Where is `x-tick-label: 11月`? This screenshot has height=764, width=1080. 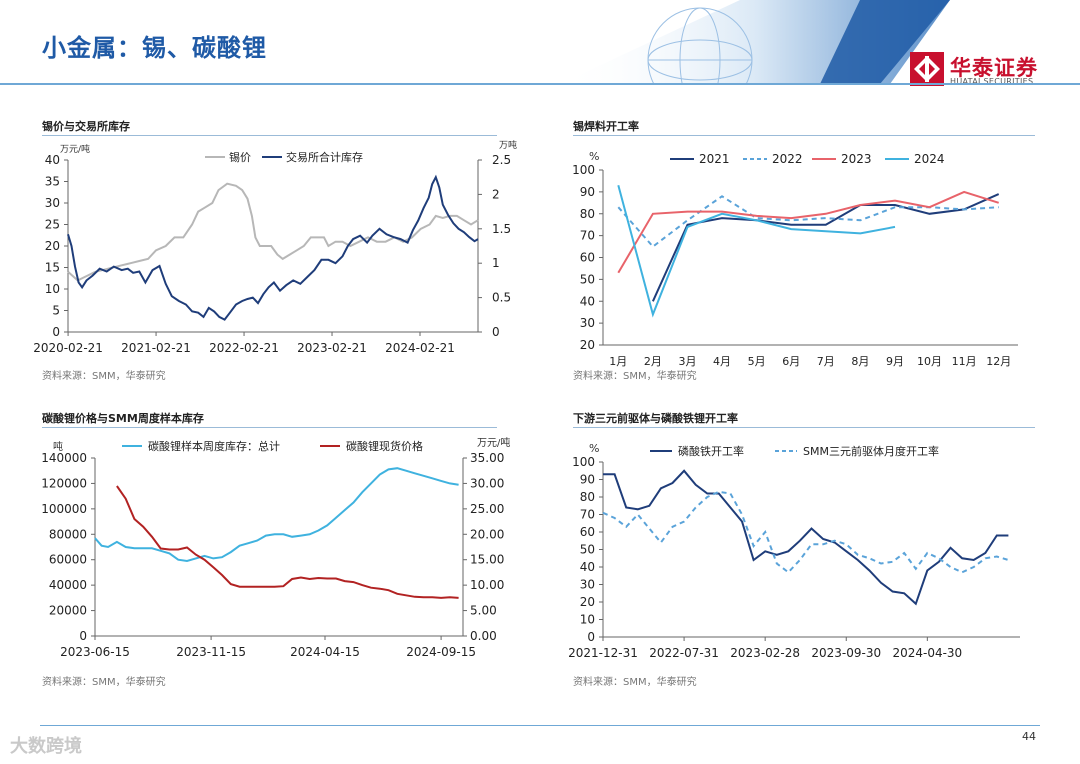
x-tick-label: 11月 is located at coordinates (964, 361).